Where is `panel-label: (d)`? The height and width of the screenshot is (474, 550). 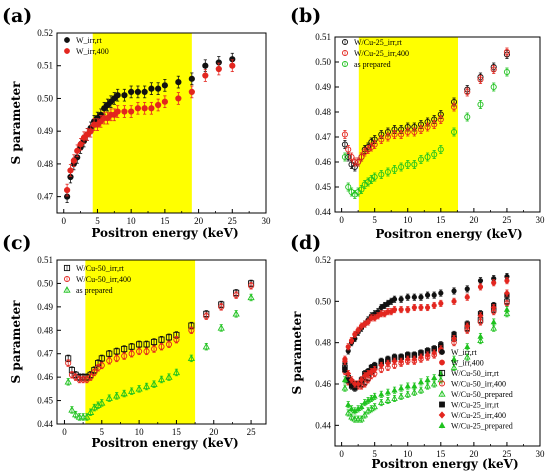
panel-label: (d) is located at coordinates (305, 243).